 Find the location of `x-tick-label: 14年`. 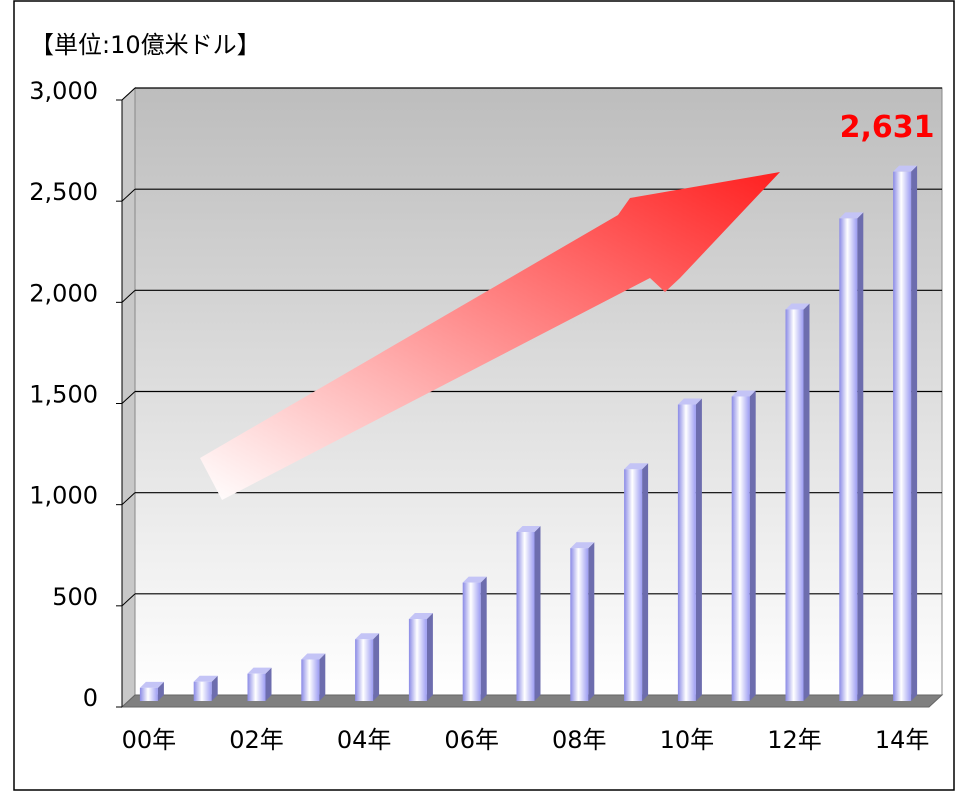

x-tick-label: 14年 is located at coordinates (902, 740).